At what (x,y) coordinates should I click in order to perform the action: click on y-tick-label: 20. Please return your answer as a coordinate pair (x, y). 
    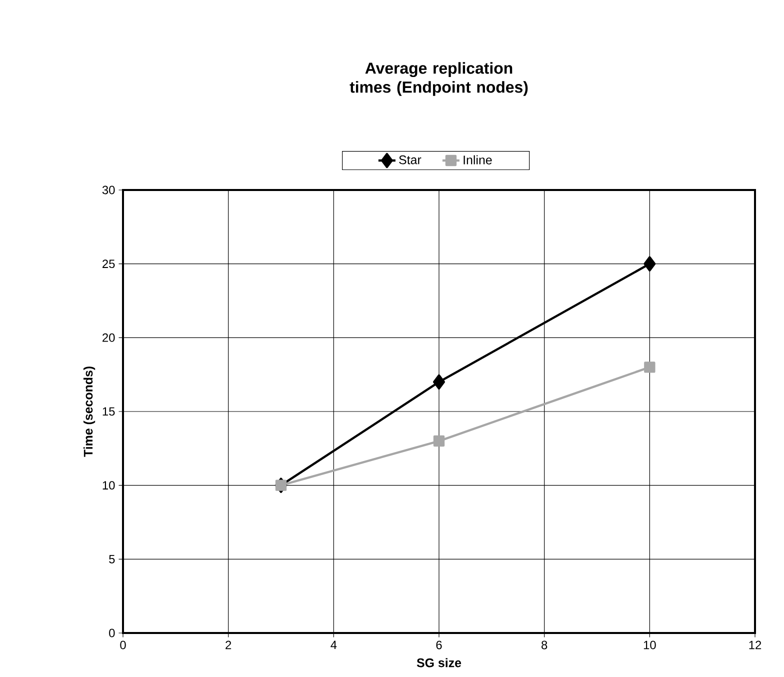
    Looking at the image, I should click on (108, 337).